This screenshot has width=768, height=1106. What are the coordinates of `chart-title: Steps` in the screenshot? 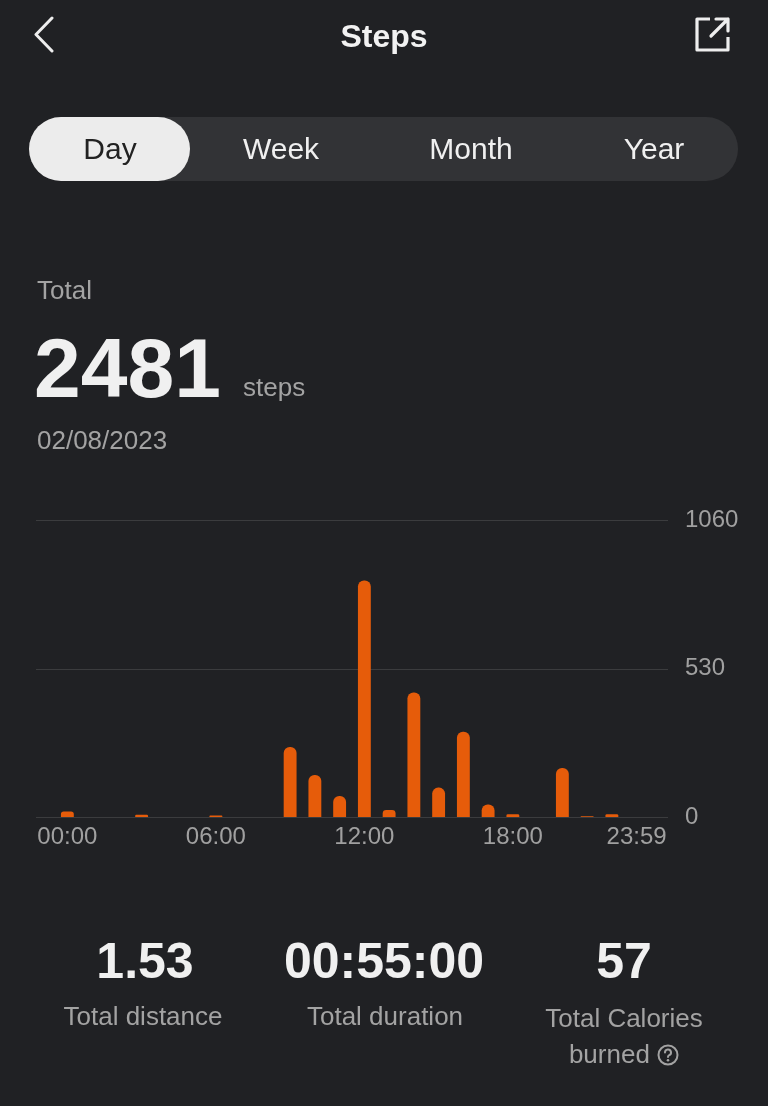 It's located at (384, 36).